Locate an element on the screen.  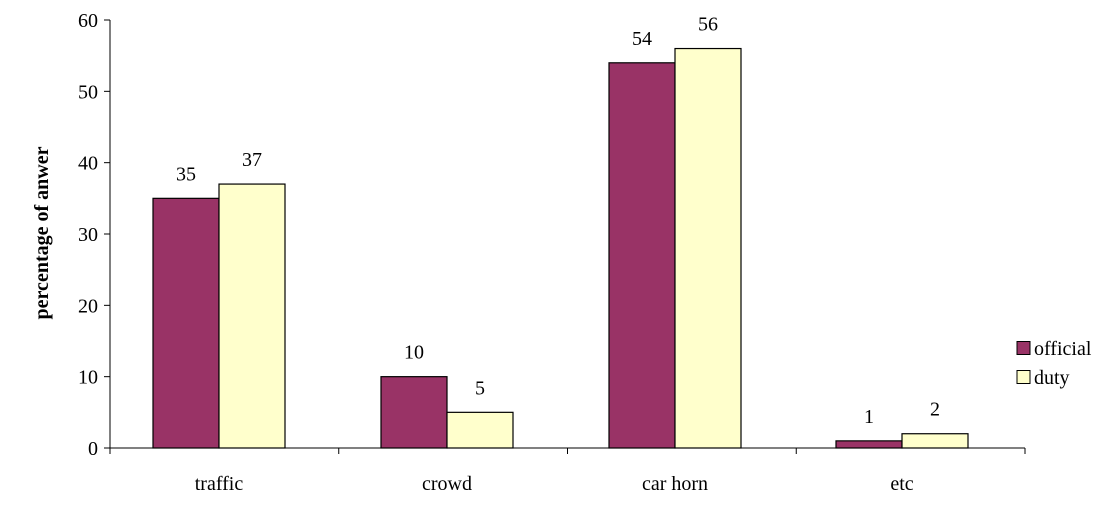
y-tick-label: 0 is located at coordinates (93, 449).